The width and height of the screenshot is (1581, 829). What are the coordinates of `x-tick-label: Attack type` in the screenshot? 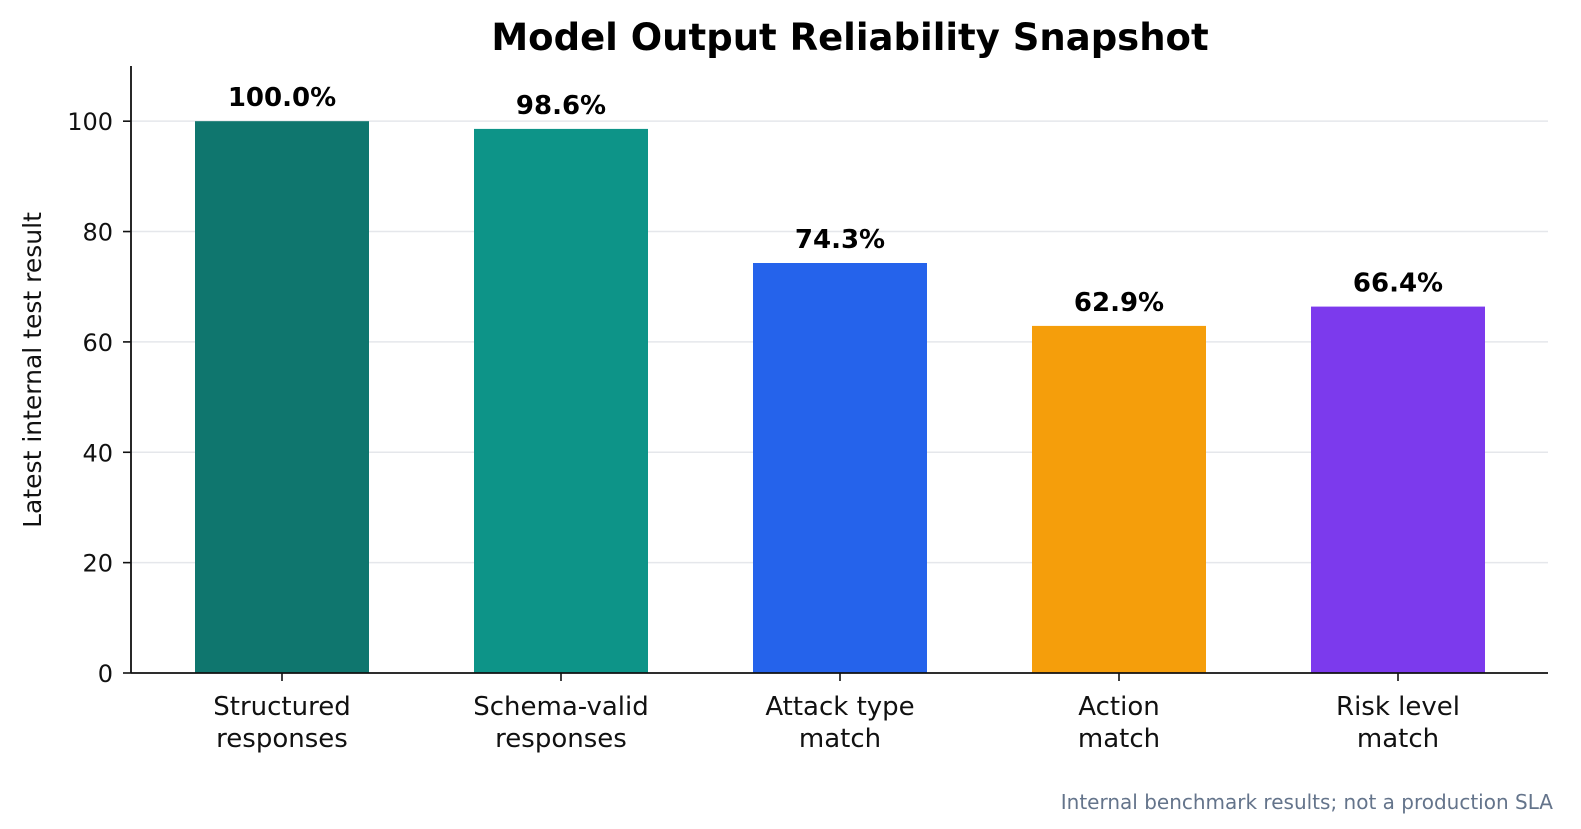 It's located at (839, 707).